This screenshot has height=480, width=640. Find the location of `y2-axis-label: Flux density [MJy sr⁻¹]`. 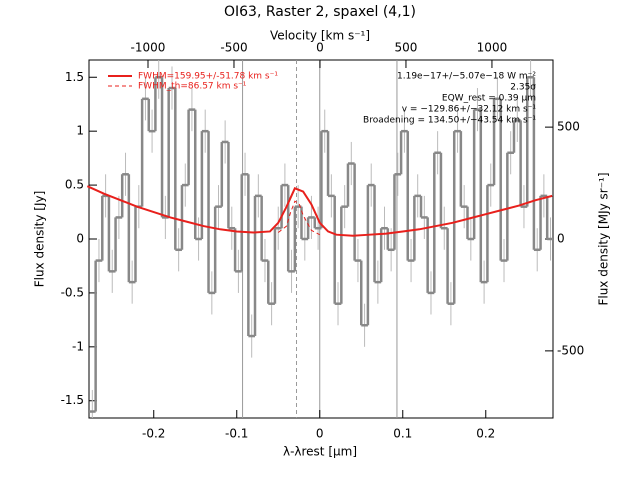

y2-axis-label: Flux density [MJy sr⁻¹] is located at coordinates (604, 238).